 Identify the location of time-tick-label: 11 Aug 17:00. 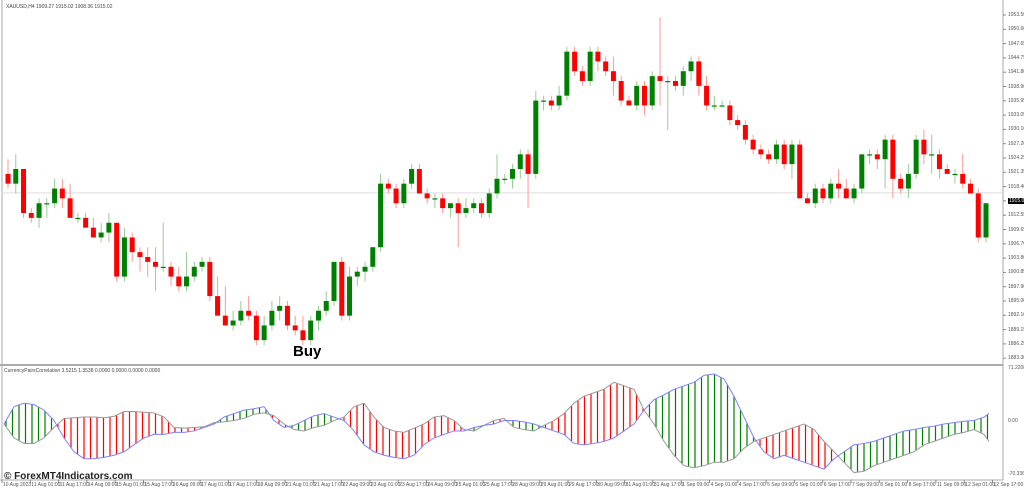
(74, 485).